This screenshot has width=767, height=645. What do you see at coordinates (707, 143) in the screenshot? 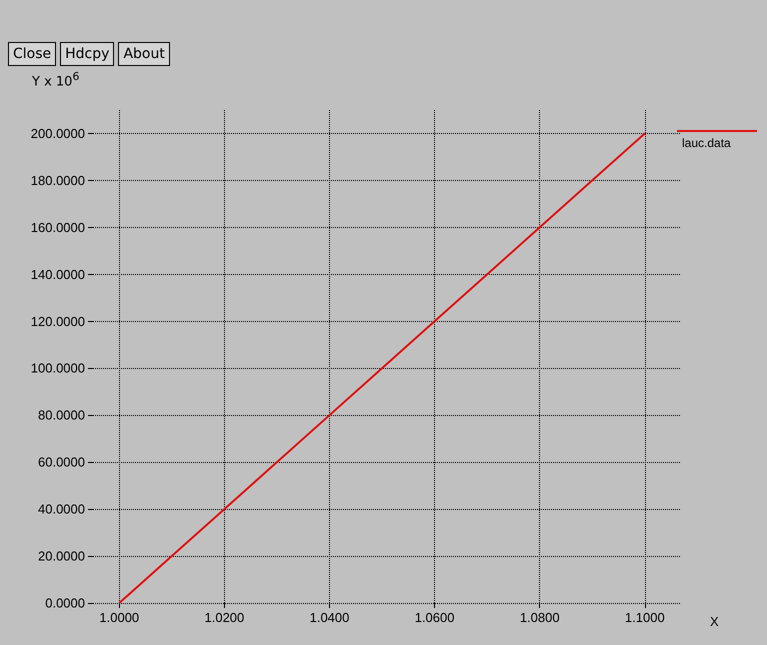
I see `text: lauc.data` at bounding box center [707, 143].